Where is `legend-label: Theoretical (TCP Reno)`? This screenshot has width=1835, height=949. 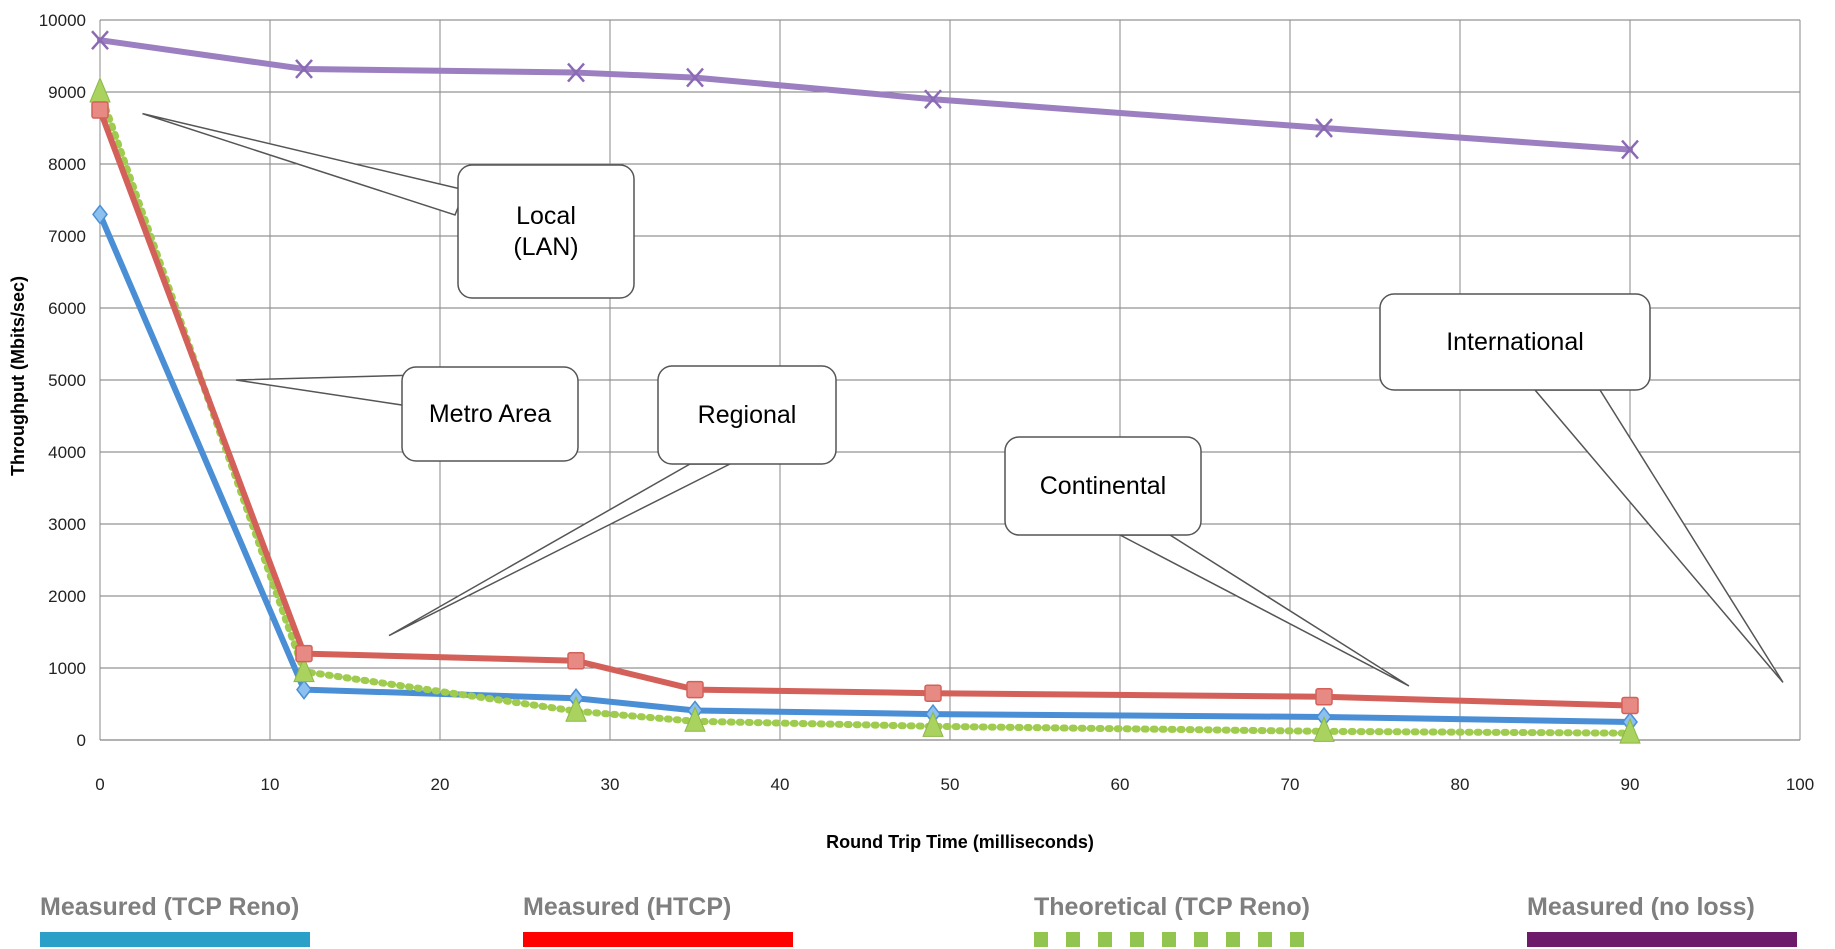 legend-label: Theoretical (TCP Reno) is located at coordinates (1172, 907).